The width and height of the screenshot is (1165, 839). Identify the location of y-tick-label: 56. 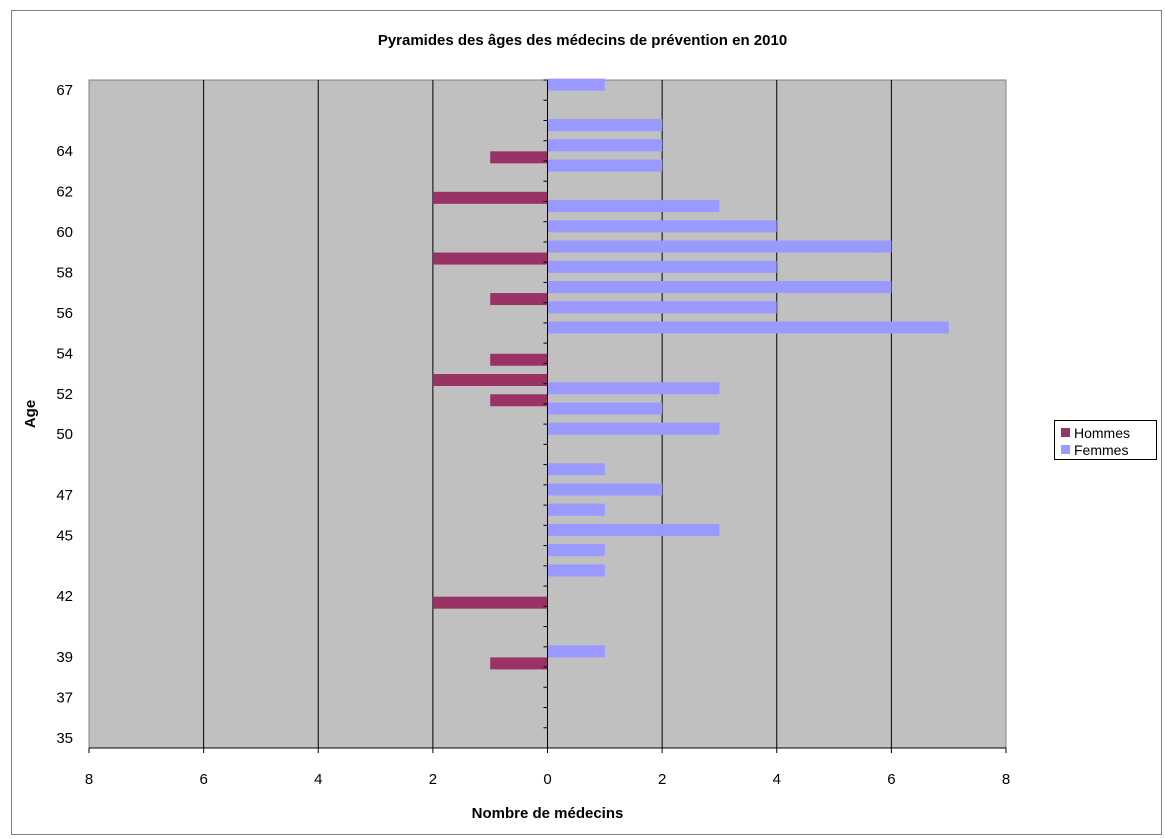
(64, 313).